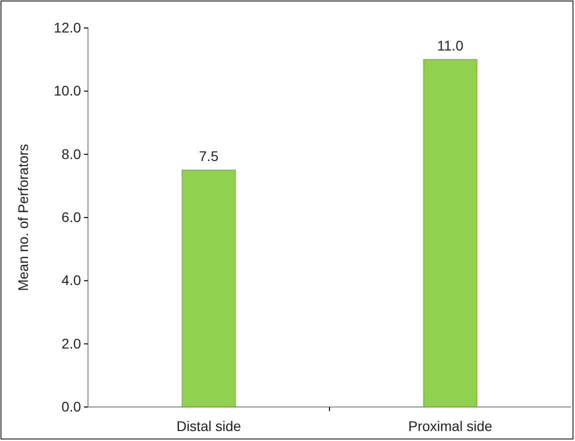 This screenshot has width=575, height=441. What do you see at coordinates (68, 90) in the screenshot?
I see `y-tick-label: 10.0` at bounding box center [68, 90].